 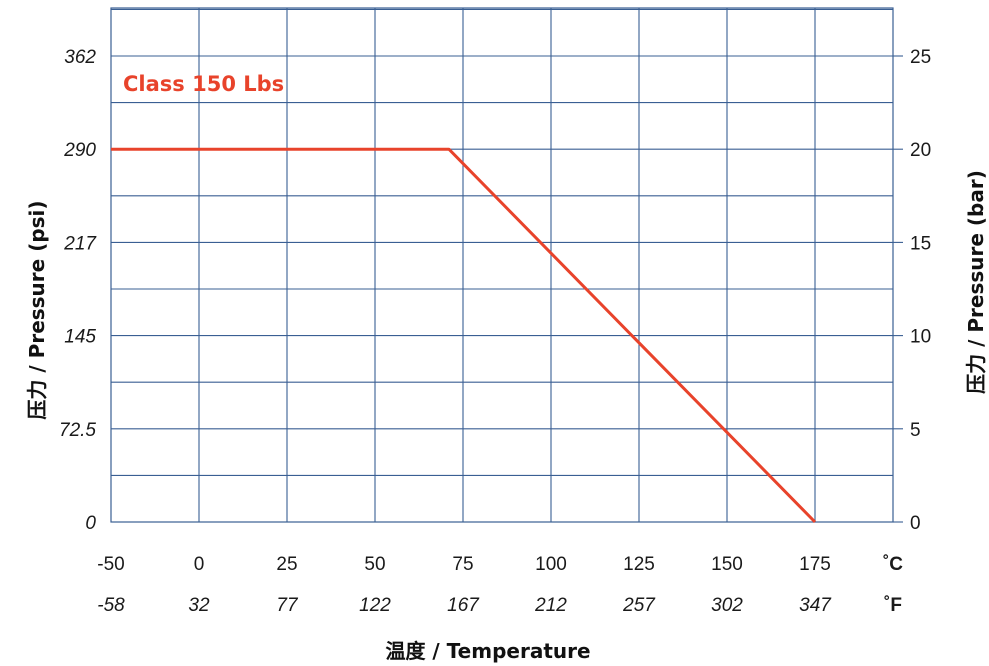 What do you see at coordinates (815, 605) in the screenshot?
I see `x-tick-label-fahrenheit: 347` at bounding box center [815, 605].